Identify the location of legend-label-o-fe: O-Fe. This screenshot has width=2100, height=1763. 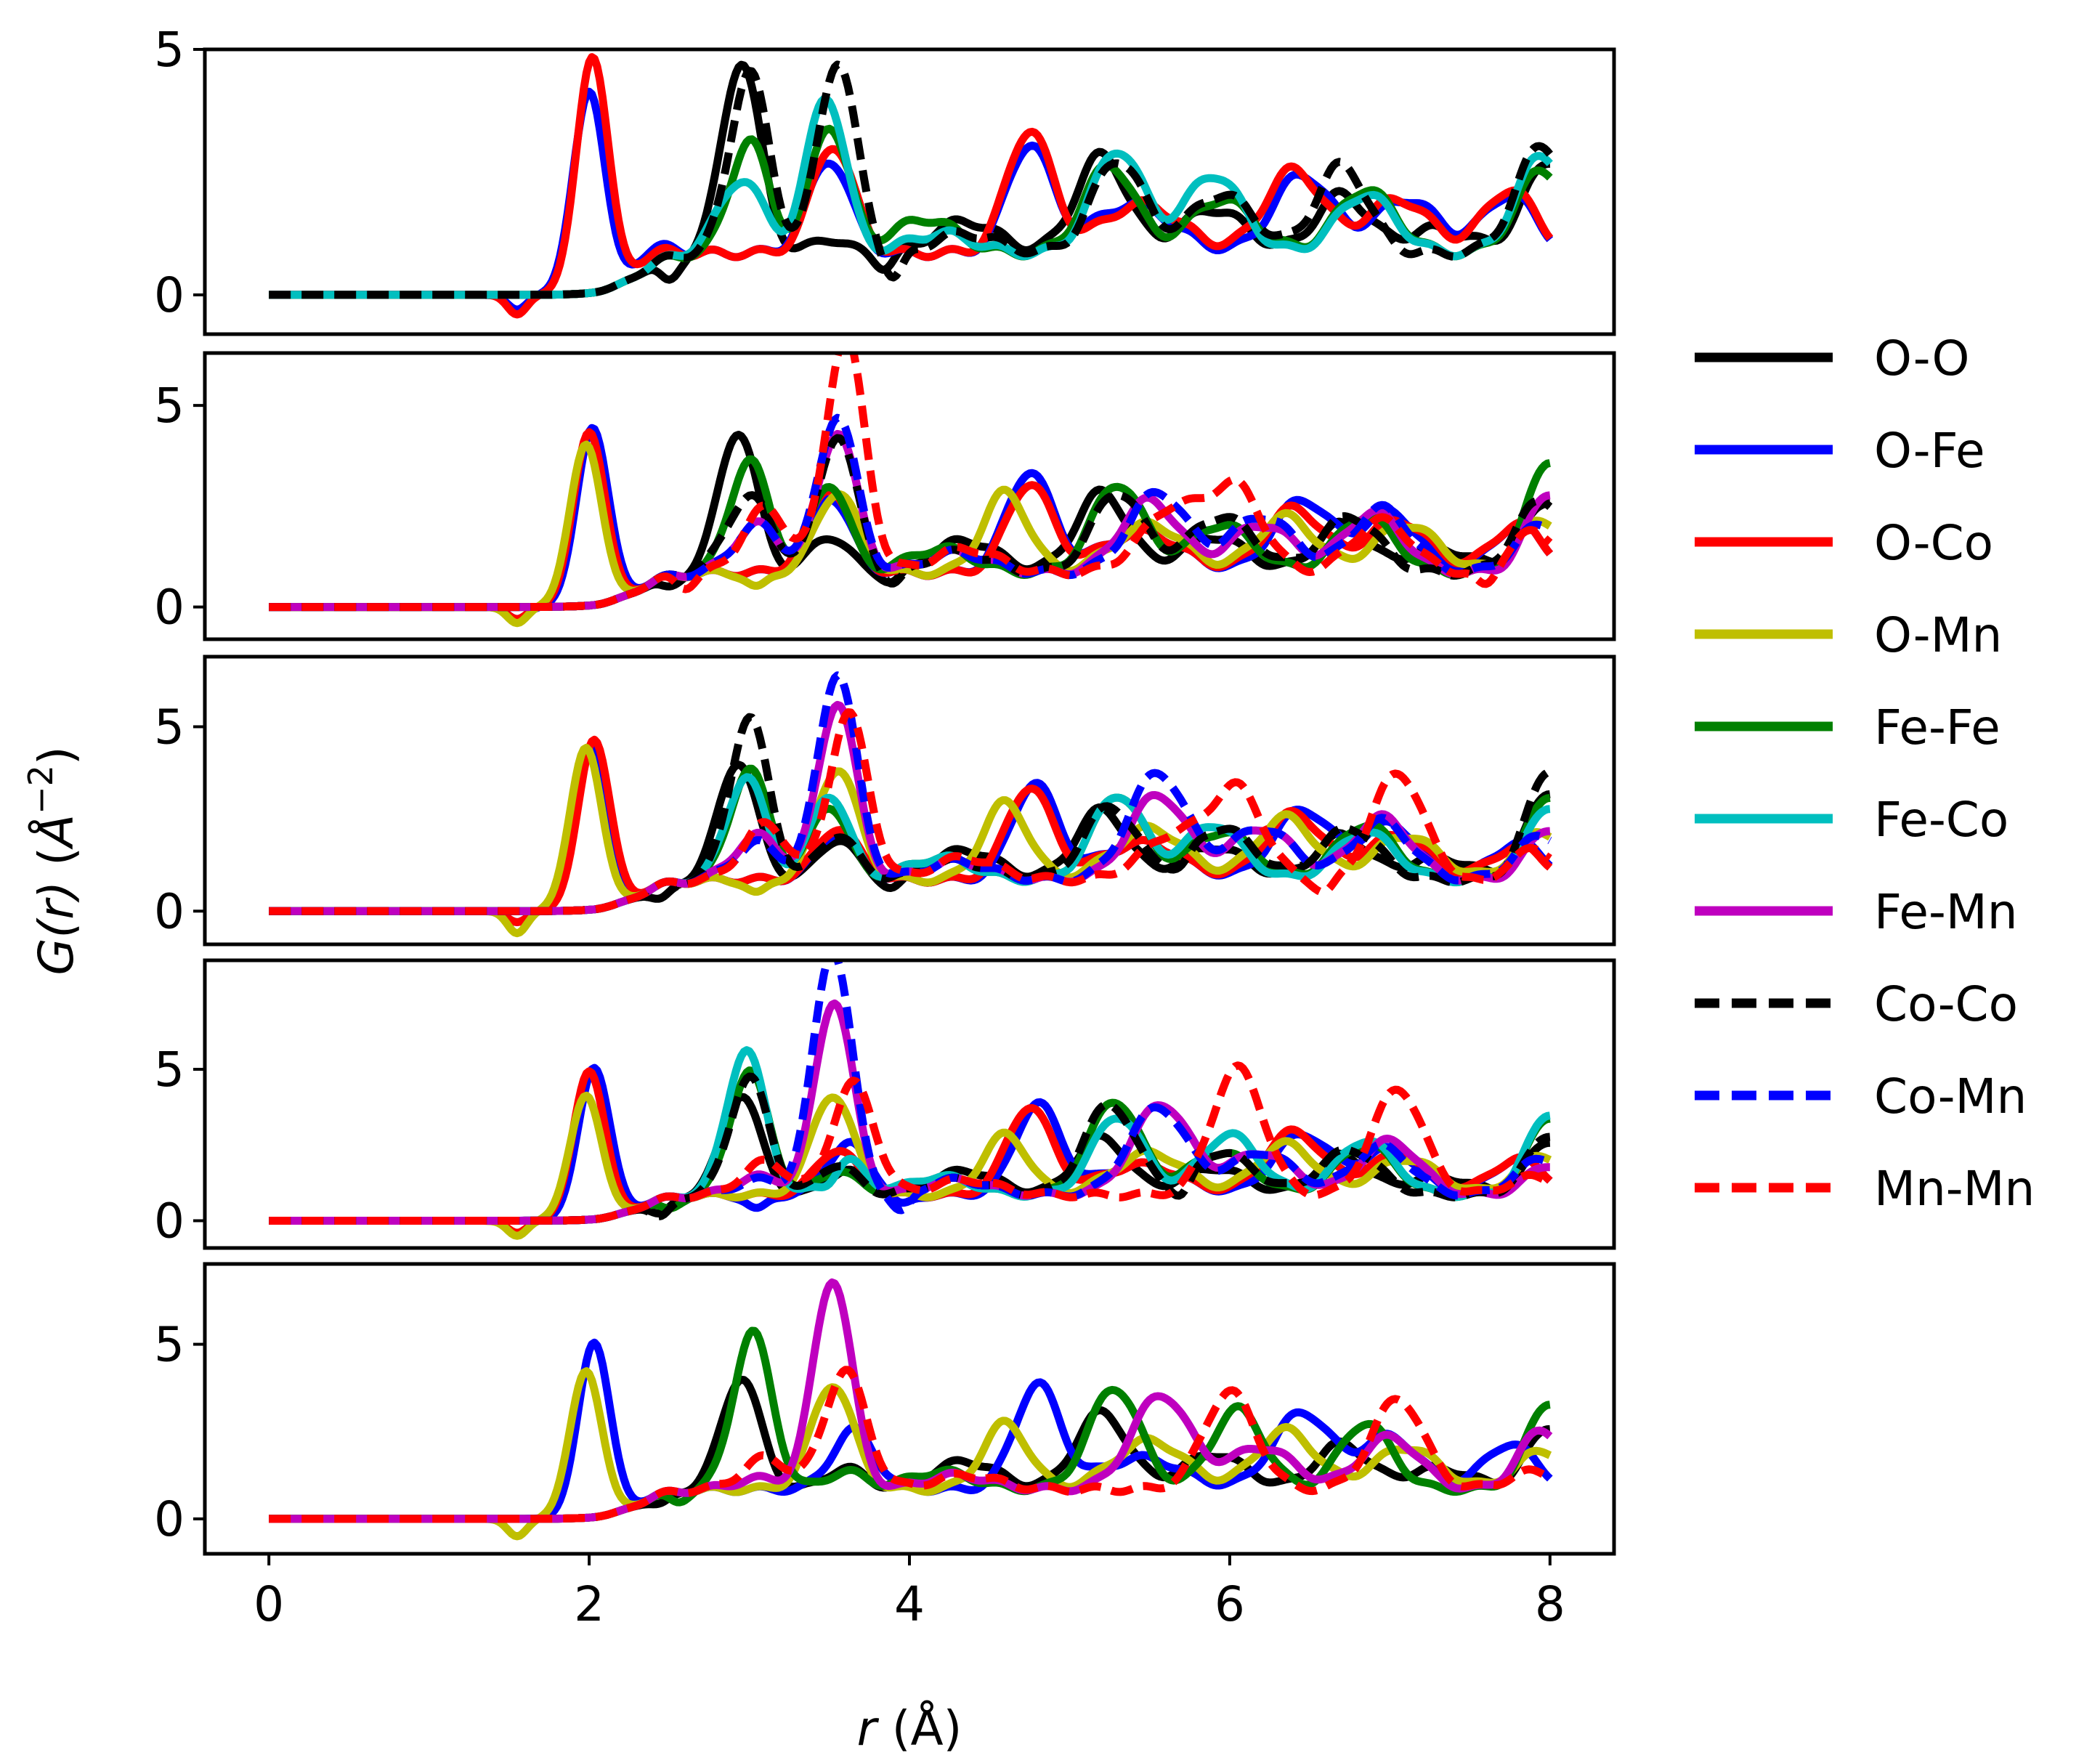
(1929, 451).